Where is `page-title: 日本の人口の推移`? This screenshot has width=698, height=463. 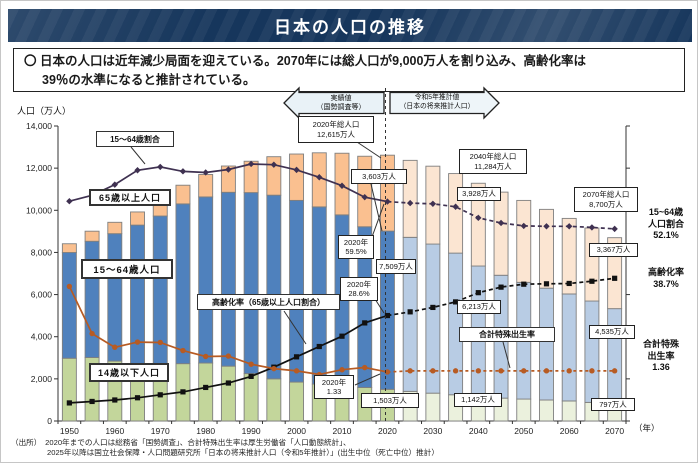 page-title: 日本の人口の推移 is located at coordinates (350, 27).